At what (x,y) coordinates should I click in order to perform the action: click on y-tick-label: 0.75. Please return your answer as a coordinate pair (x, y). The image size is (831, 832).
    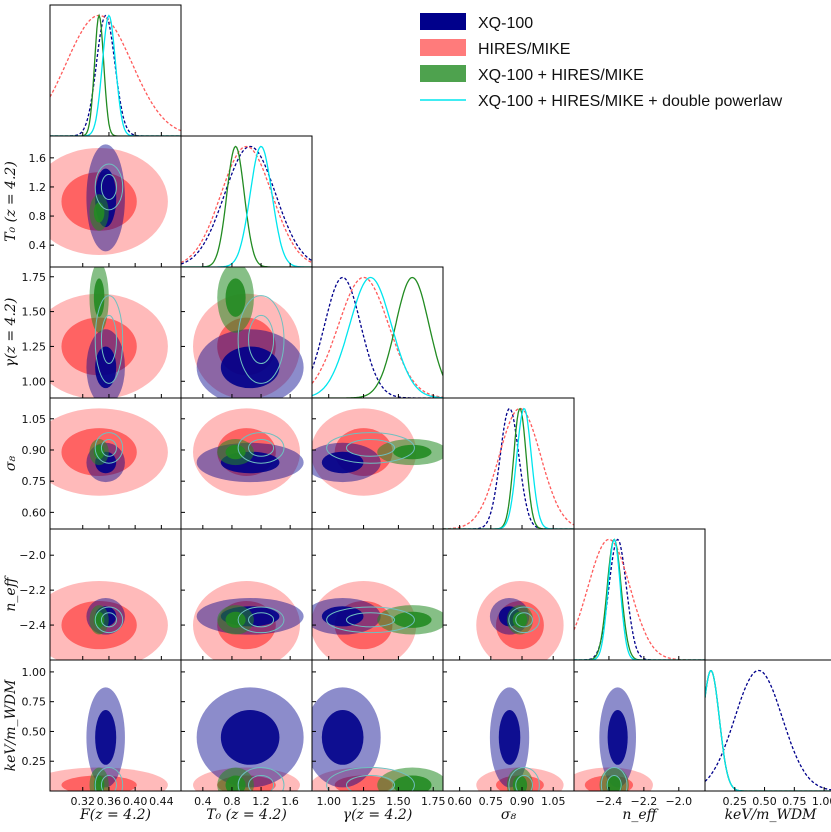
    Looking at the image, I should click on (34, 702).